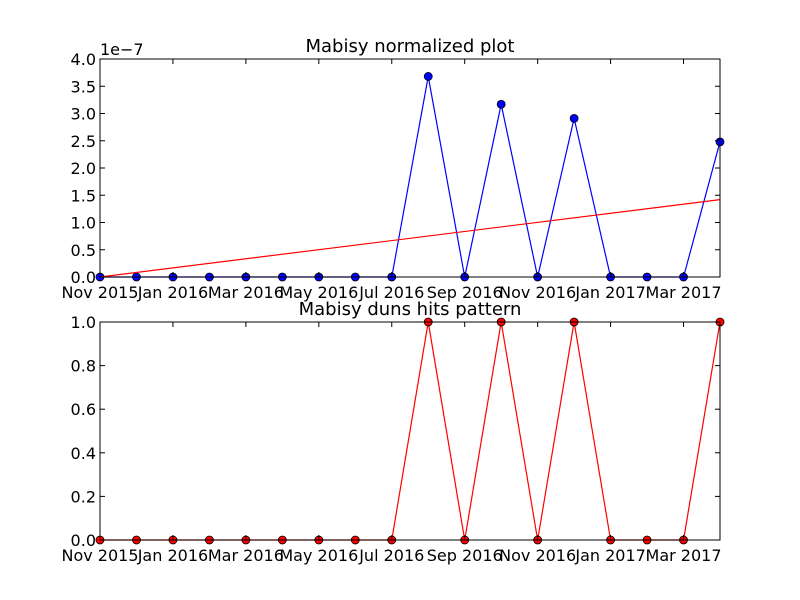  I want to click on y-tick-label: 0.4, so click(83, 453).